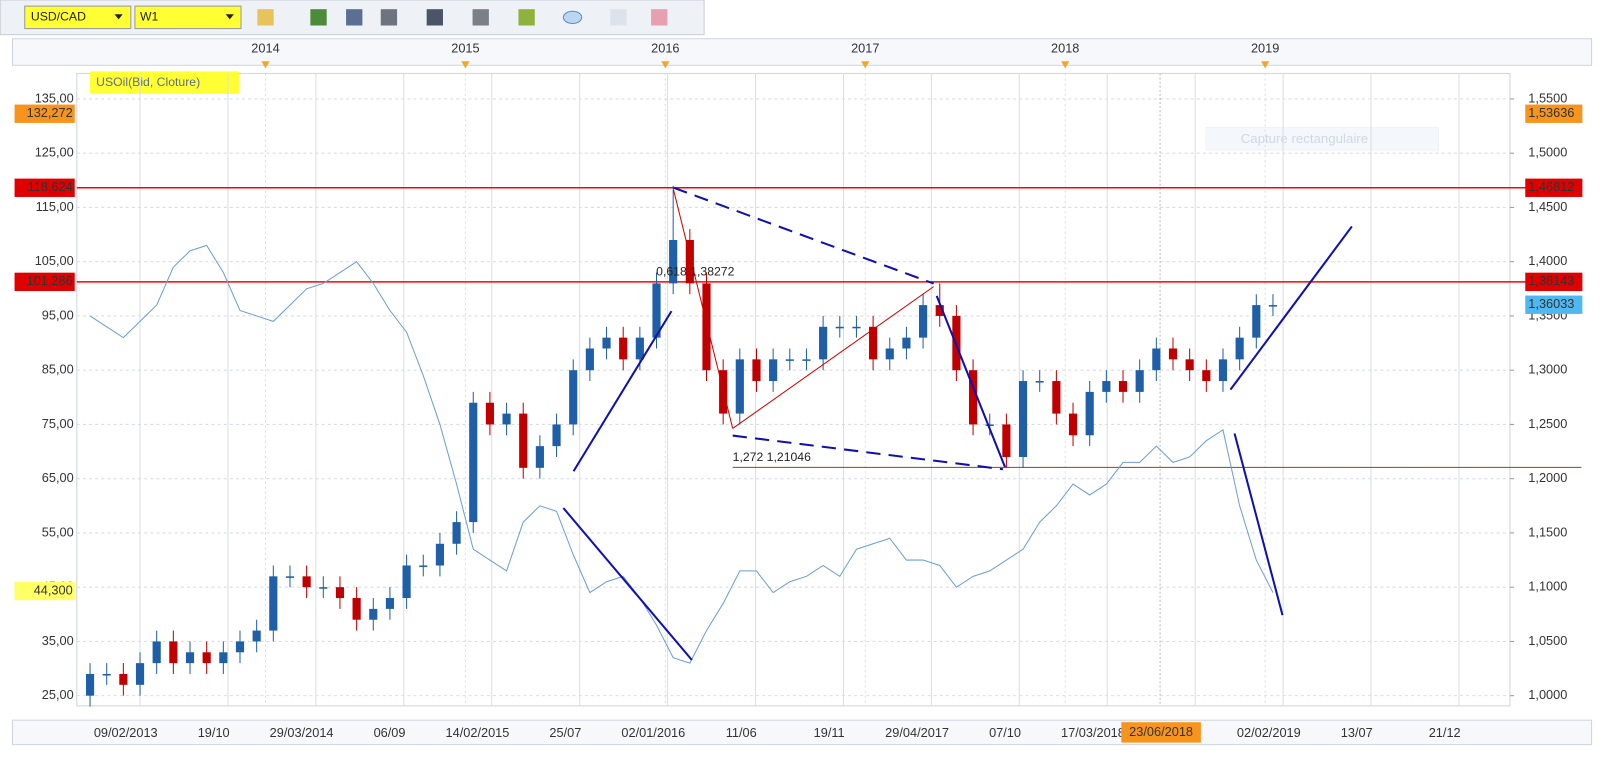 This screenshot has width=1600, height=763. I want to click on fan-tool, so click(480, 17).